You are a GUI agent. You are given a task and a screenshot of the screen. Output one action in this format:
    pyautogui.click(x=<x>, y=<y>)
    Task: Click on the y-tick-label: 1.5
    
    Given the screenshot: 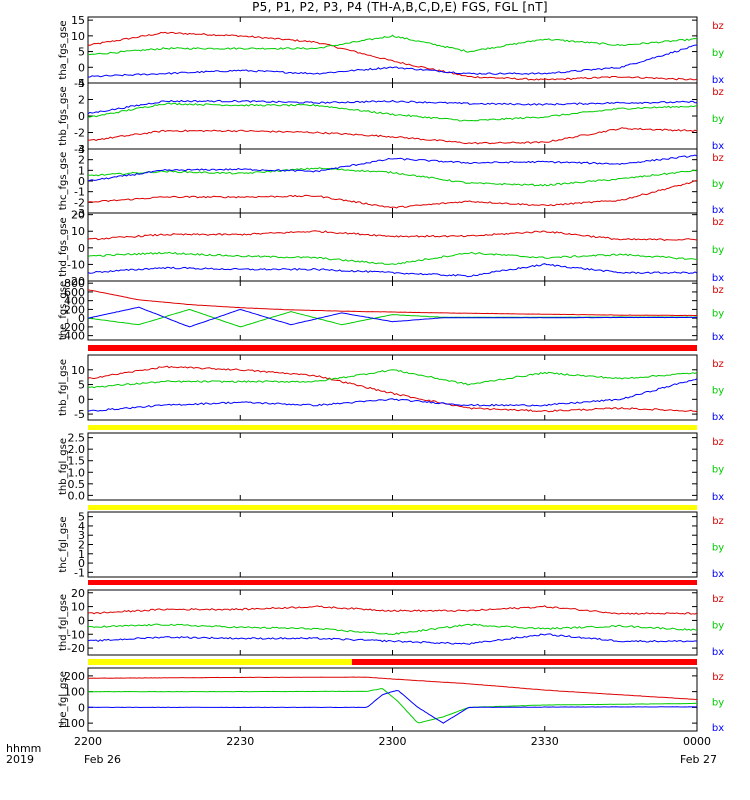 What is the action you would take?
    pyautogui.click(x=77, y=461)
    